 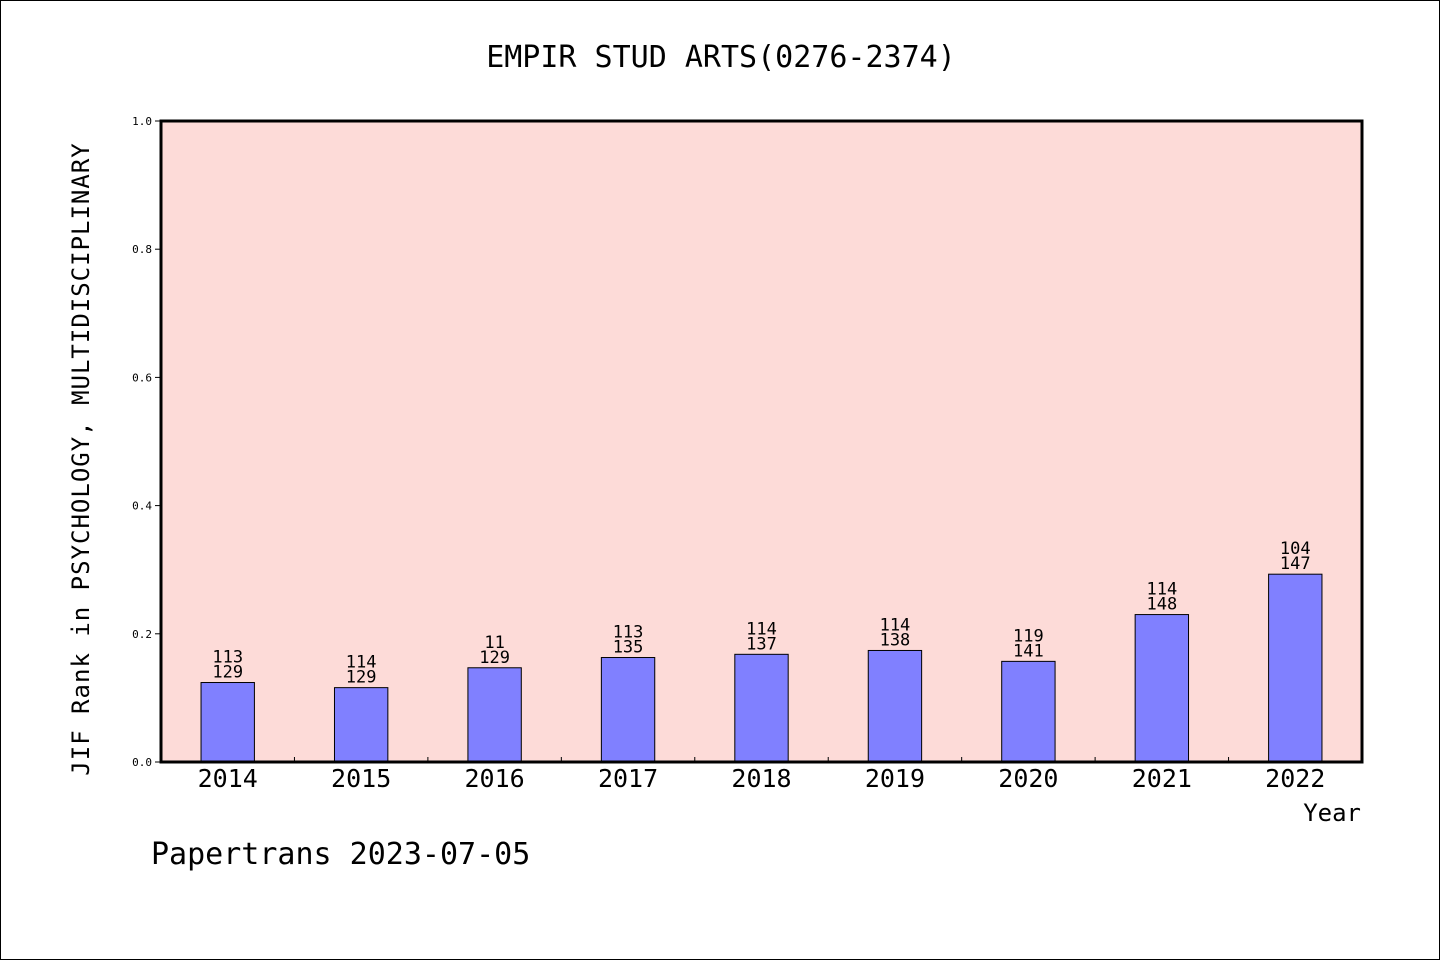 I want to click on y-tick-label: 0.0, so click(x=142, y=762).